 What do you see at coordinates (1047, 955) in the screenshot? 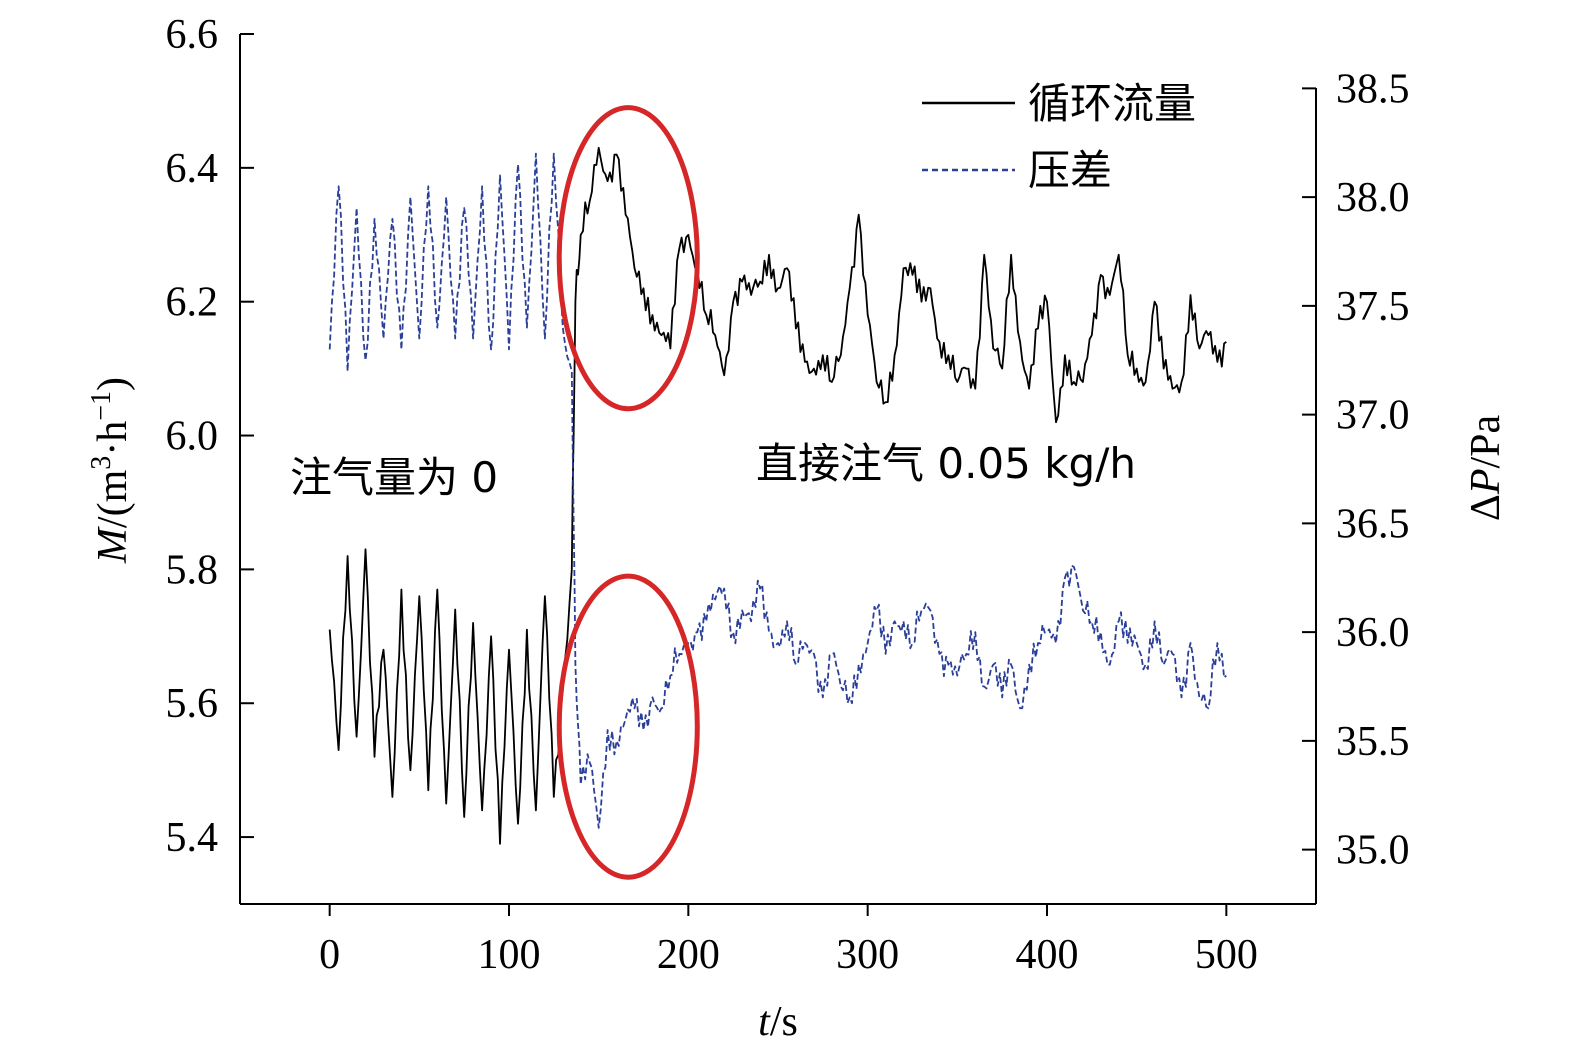
I see `x-tick-label: 400` at bounding box center [1047, 955].